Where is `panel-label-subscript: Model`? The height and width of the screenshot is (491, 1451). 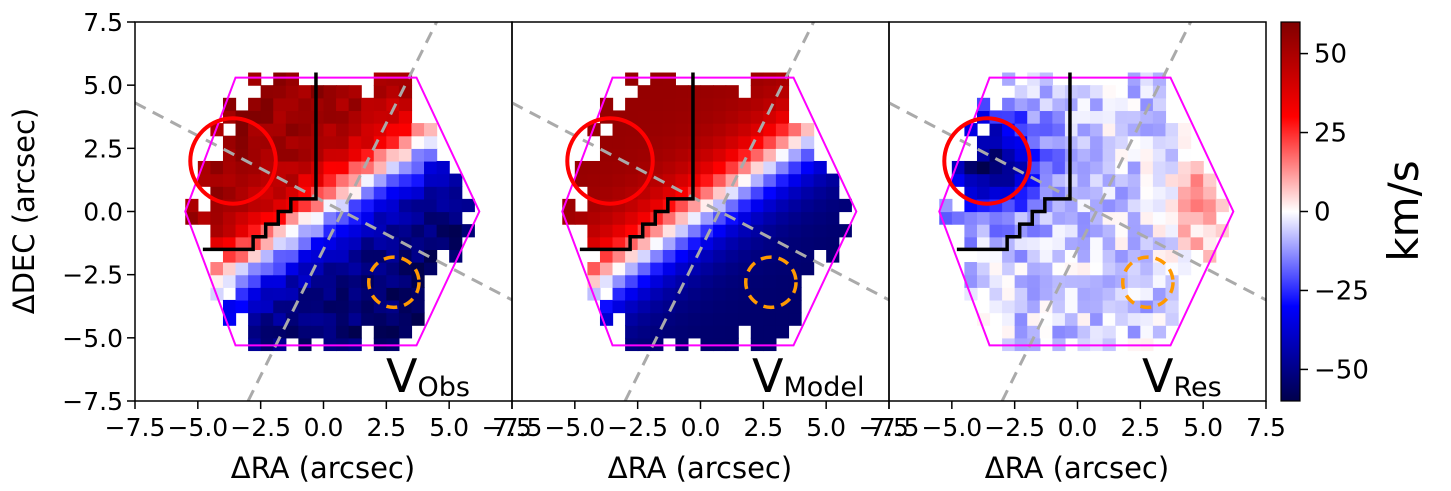 panel-label-subscript: Model is located at coordinates (823, 387).